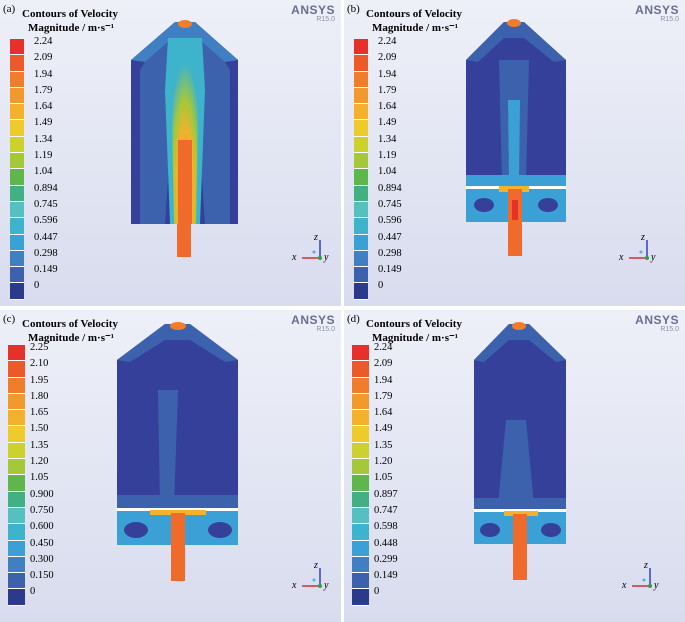  What do you see at coordinates (42, 510) in the screenshot?
I see `colorbar-tick-label: 0.750` at bounding box center [42, 510].